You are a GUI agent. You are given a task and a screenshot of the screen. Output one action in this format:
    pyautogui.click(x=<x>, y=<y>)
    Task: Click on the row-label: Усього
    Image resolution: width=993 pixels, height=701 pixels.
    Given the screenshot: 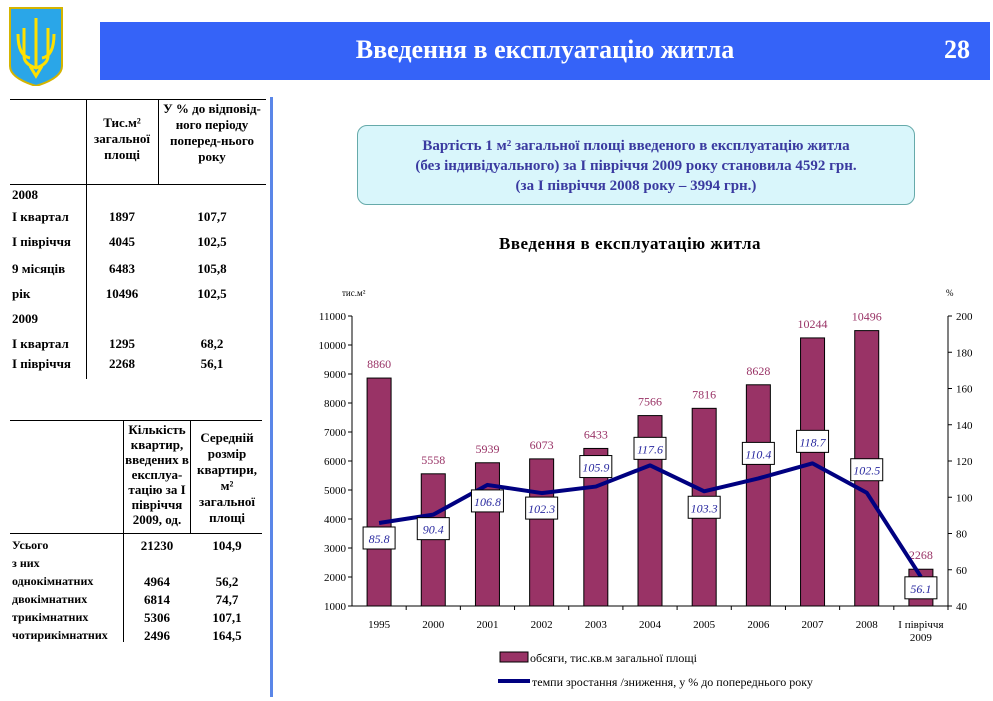 What is the action you would take?
    pyautogui.click(x=30, y=545)
    